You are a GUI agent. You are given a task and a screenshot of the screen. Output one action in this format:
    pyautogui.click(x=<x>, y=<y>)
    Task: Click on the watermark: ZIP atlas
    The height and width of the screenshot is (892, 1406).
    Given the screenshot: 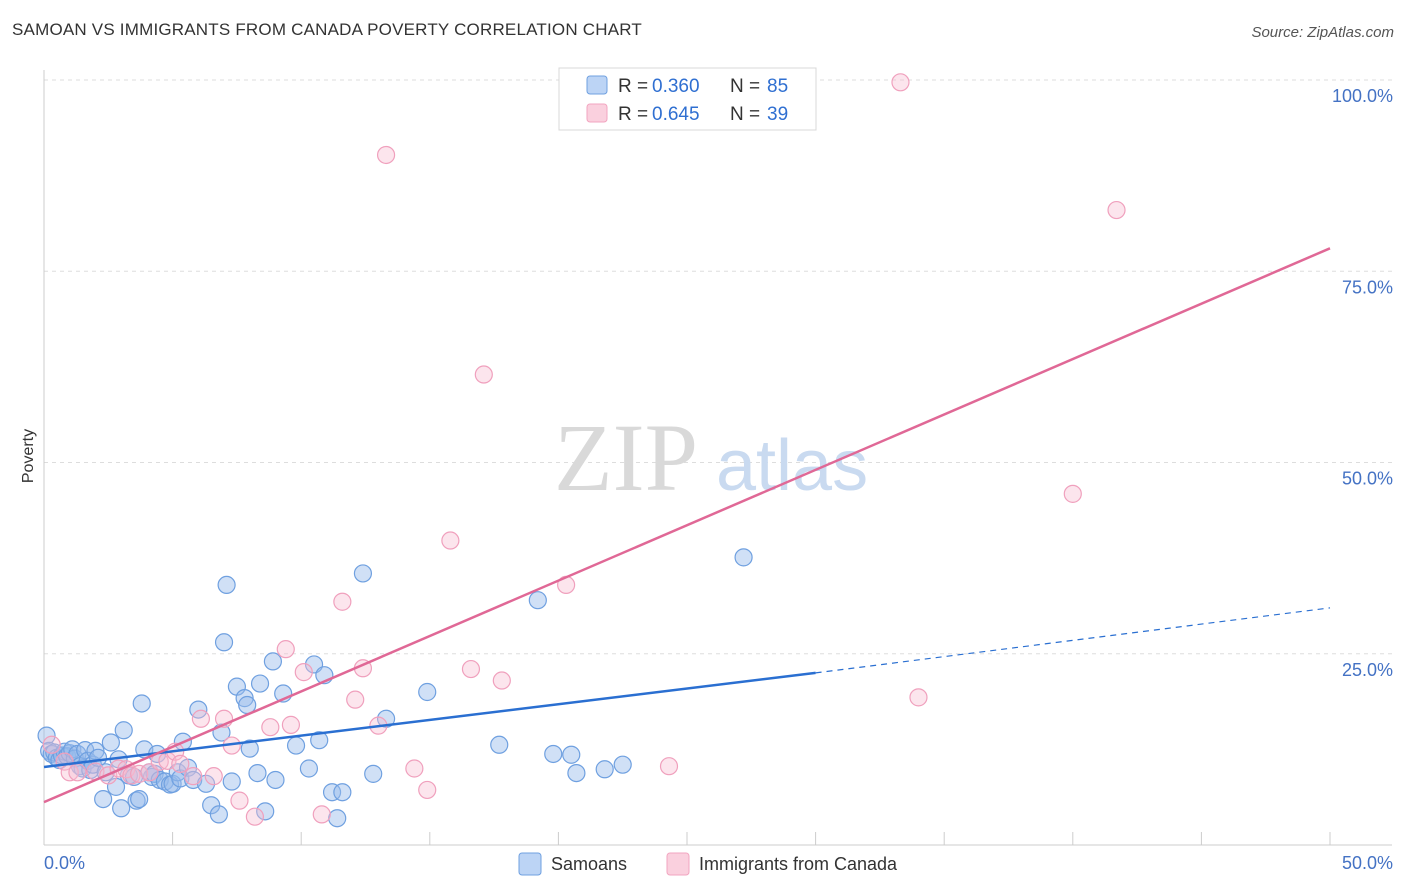 What is the action you would take?
    pyautogui.click(x=711, y=457)
    